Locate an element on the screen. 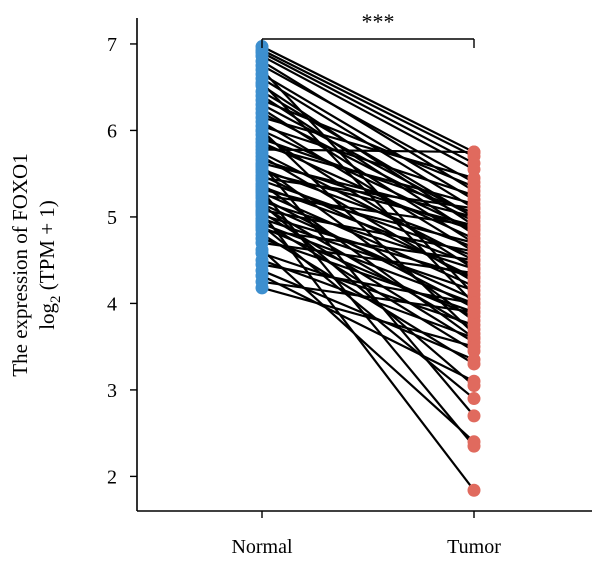  y-axis-title-line1: The expression of FOXO1 is located at coordinates (20, 264).